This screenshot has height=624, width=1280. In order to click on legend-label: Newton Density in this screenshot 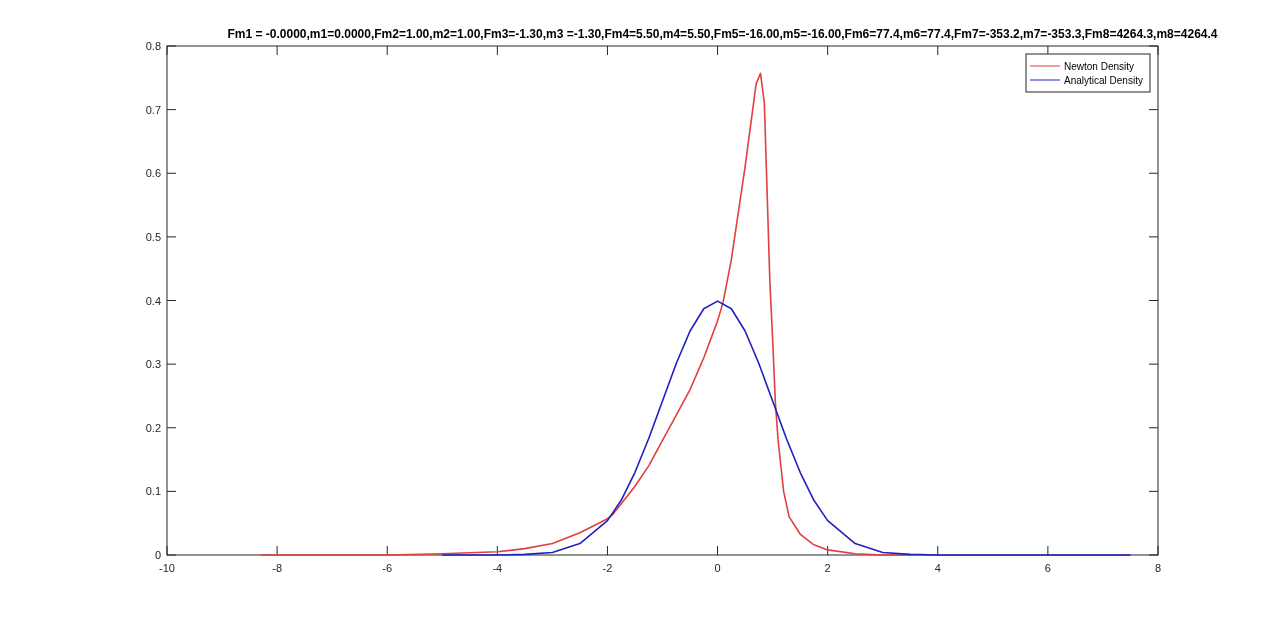, I will do `click(1099, 66)`.